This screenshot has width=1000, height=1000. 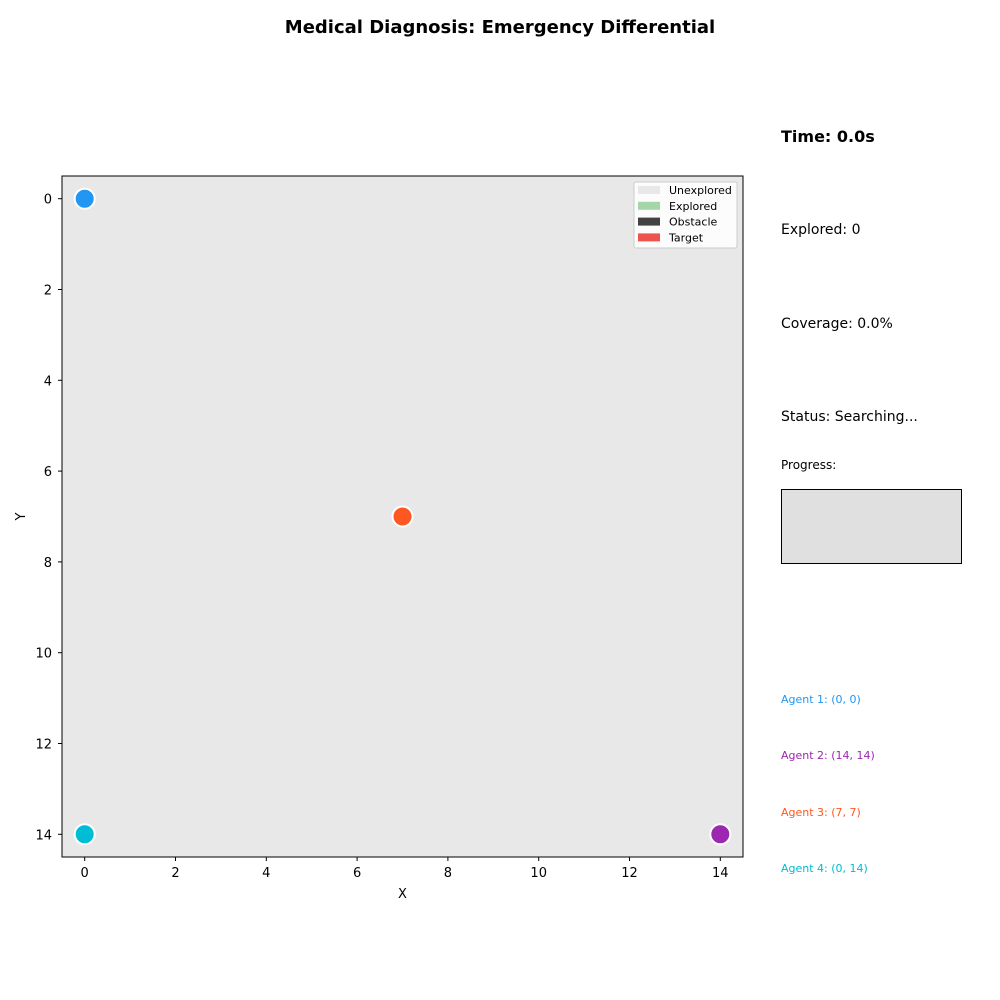 What do you see at coordinates (84, 834) in the screenshot?
I see `agent-4-marker` at bounding box center [84, 834].